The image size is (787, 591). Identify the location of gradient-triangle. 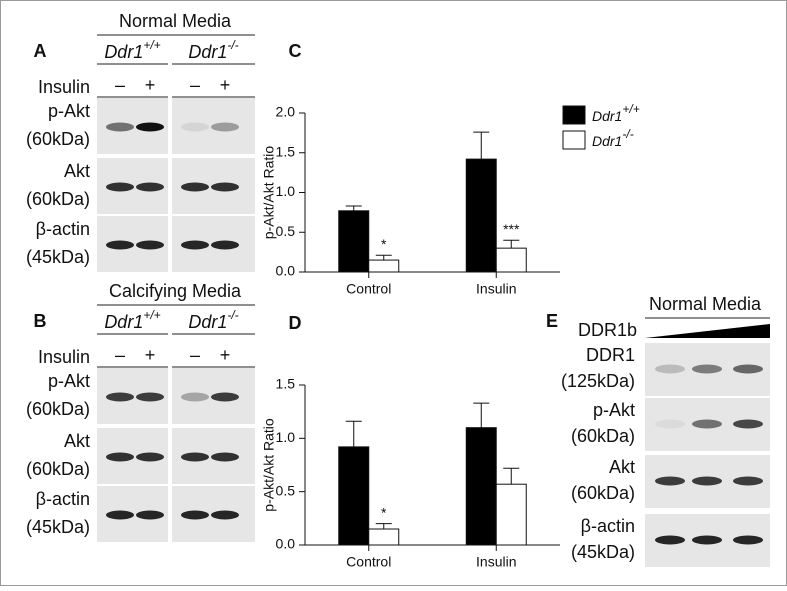
(707, 331).